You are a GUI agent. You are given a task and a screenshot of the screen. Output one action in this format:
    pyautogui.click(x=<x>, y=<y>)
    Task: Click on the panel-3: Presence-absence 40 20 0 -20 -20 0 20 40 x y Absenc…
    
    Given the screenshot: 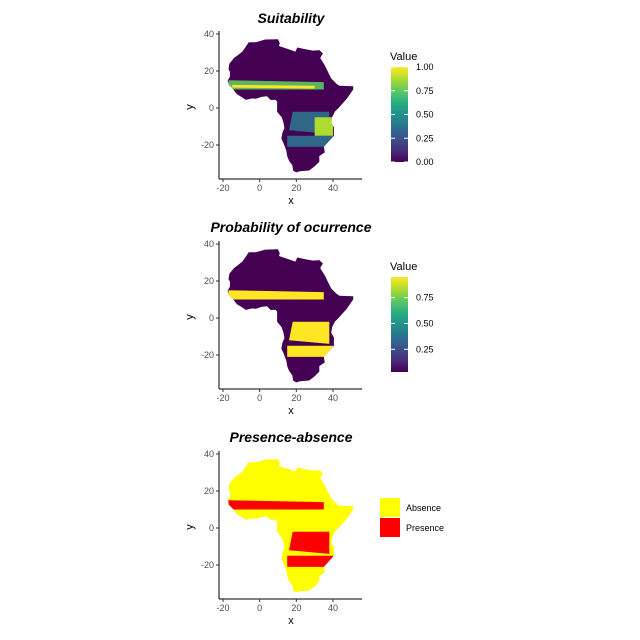 What is the action you would take?
    pyautogui.click(x=314, y=528)
    